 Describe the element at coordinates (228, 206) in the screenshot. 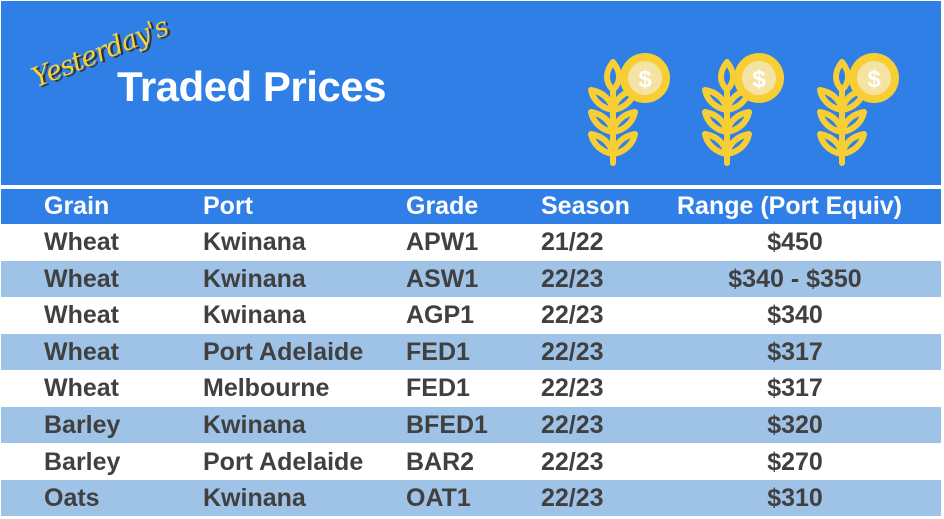

I see `header-port: Port` at that location.